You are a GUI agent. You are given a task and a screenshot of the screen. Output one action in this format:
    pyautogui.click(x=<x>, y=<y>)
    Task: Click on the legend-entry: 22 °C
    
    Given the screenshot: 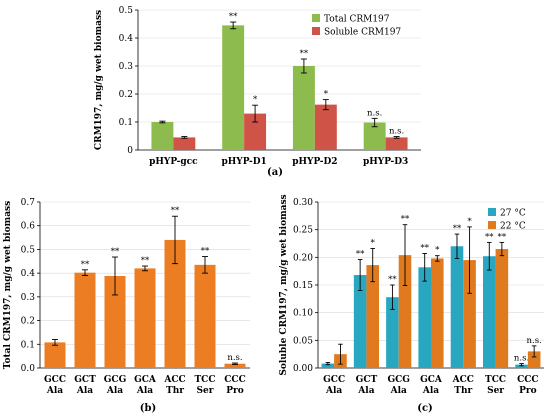 What is the action you would take?
    pyautogui.click(x=513, y=227)
    